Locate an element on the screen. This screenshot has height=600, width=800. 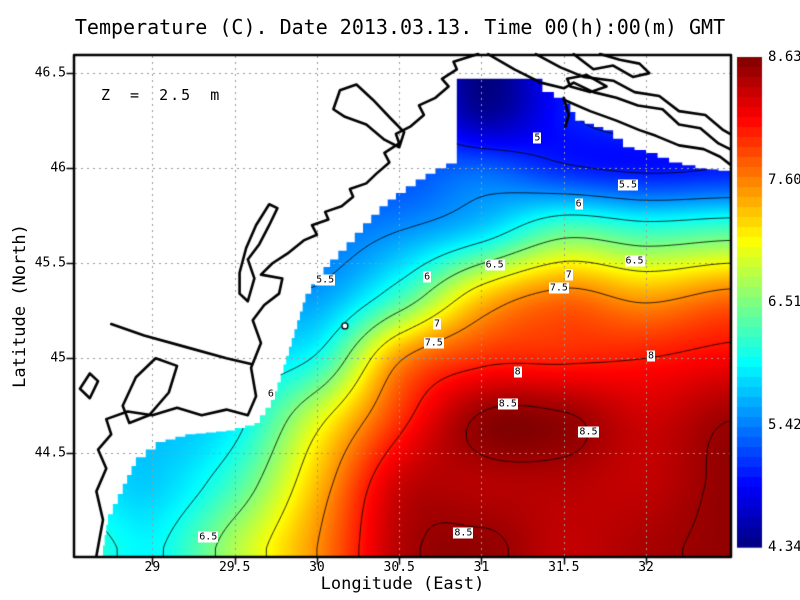
colorbar-tick-label: 5.42 is located at coordinates (784, 424).